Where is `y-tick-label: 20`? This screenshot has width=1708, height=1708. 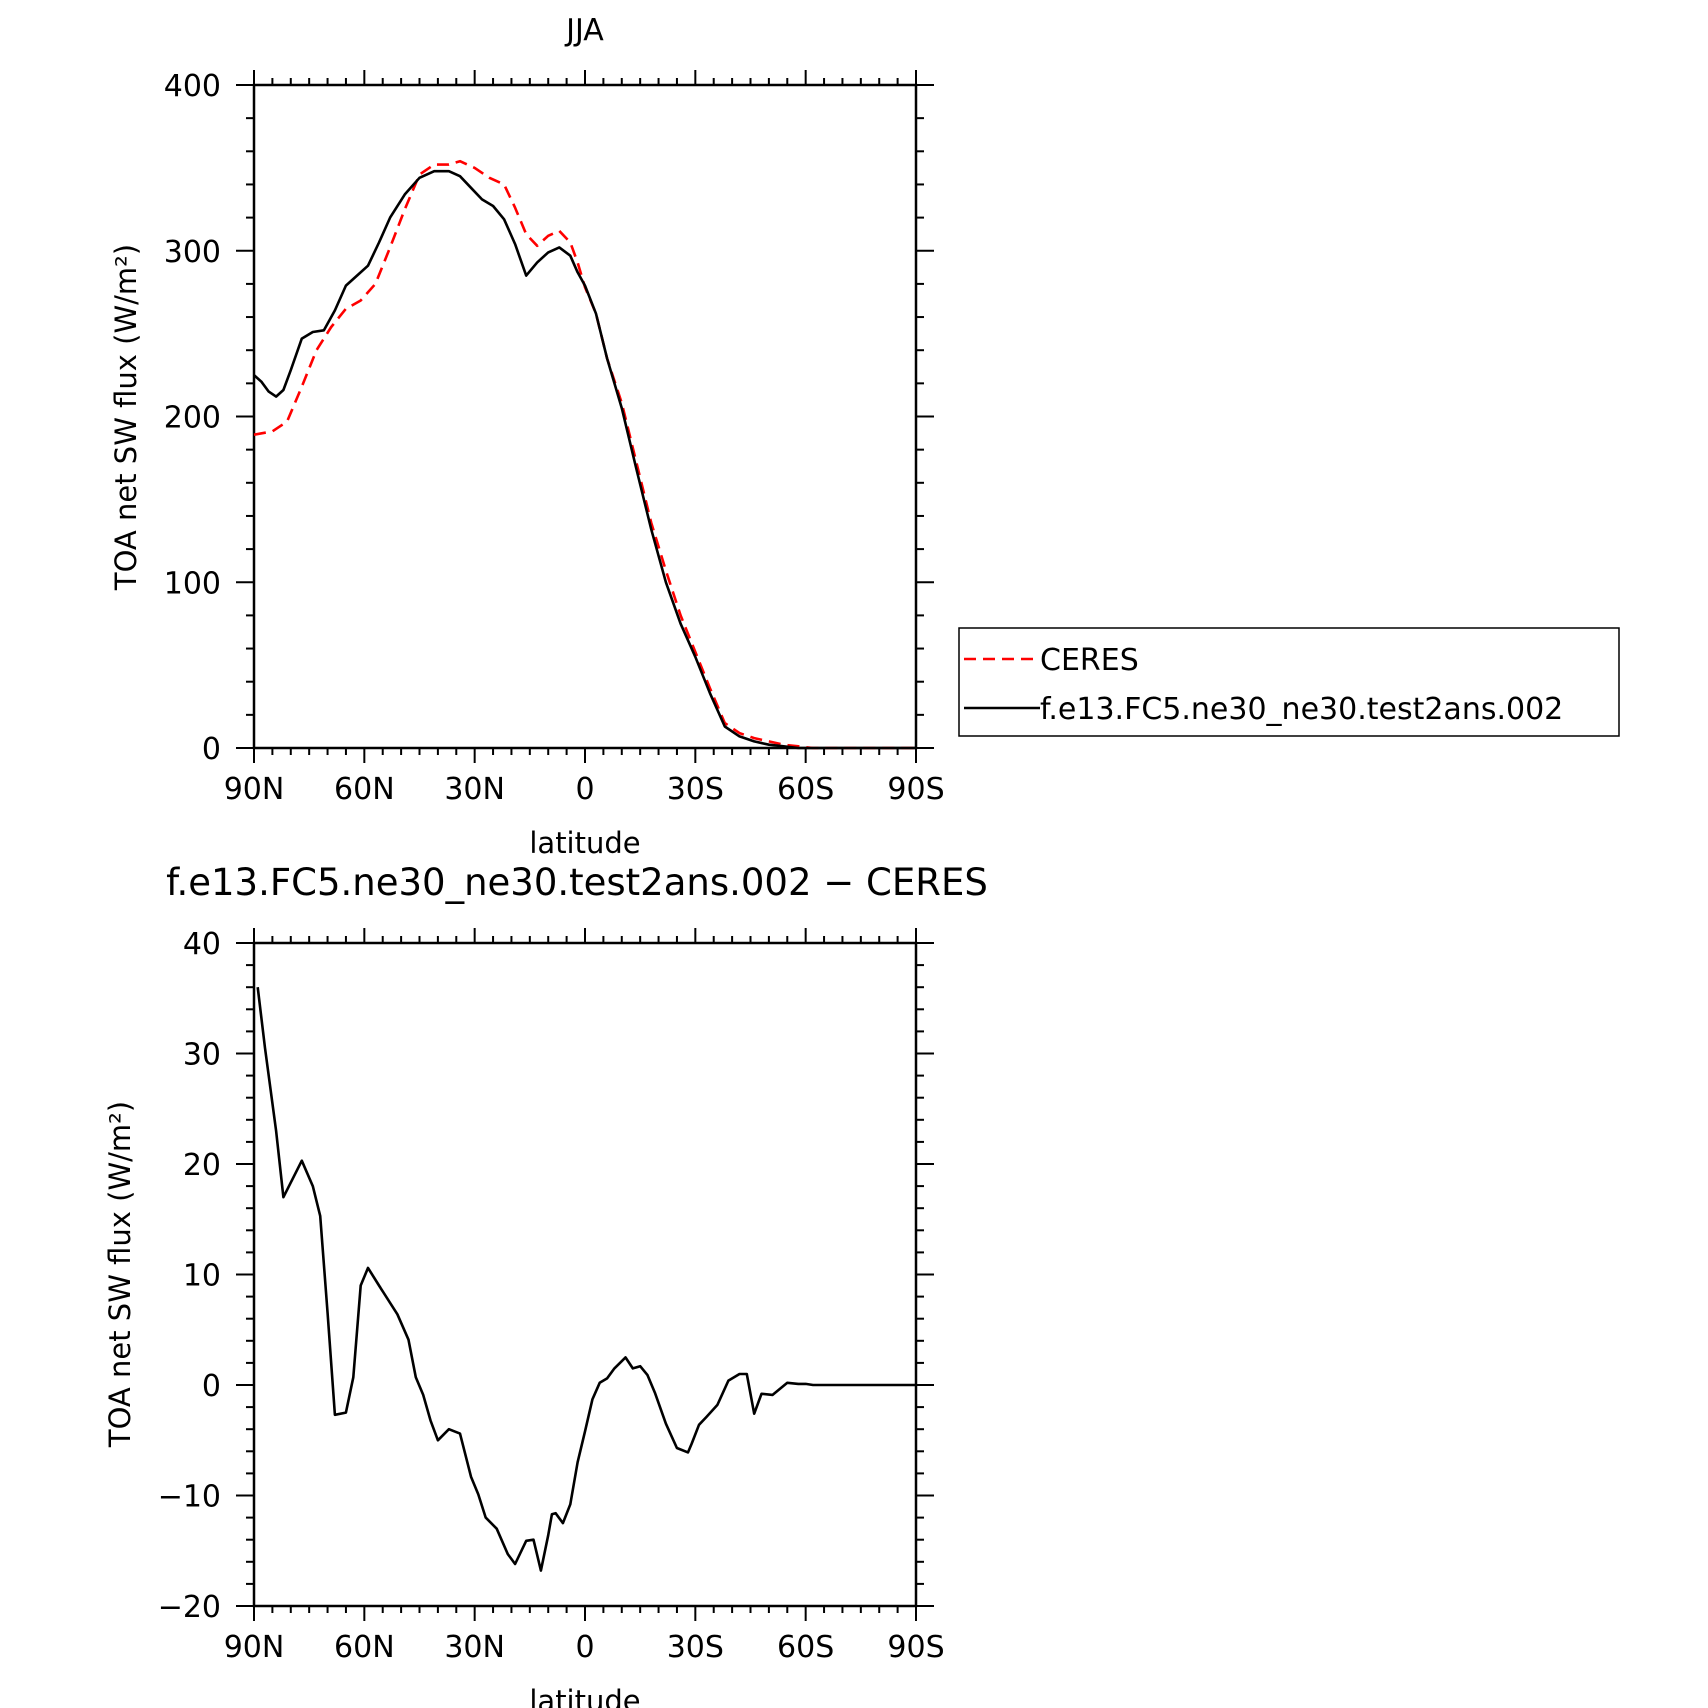
y-tick-label: 20 is located at coordinates (202, 1165).